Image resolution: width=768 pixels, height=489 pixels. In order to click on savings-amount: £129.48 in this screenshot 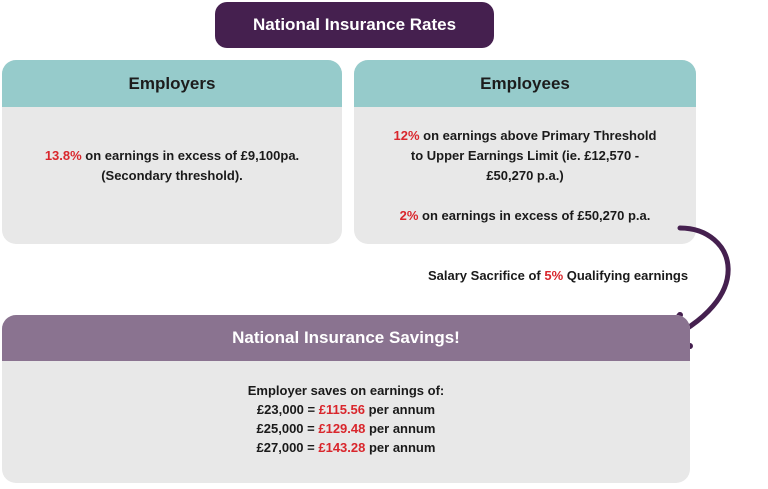, I will do `click(342, 428)`.